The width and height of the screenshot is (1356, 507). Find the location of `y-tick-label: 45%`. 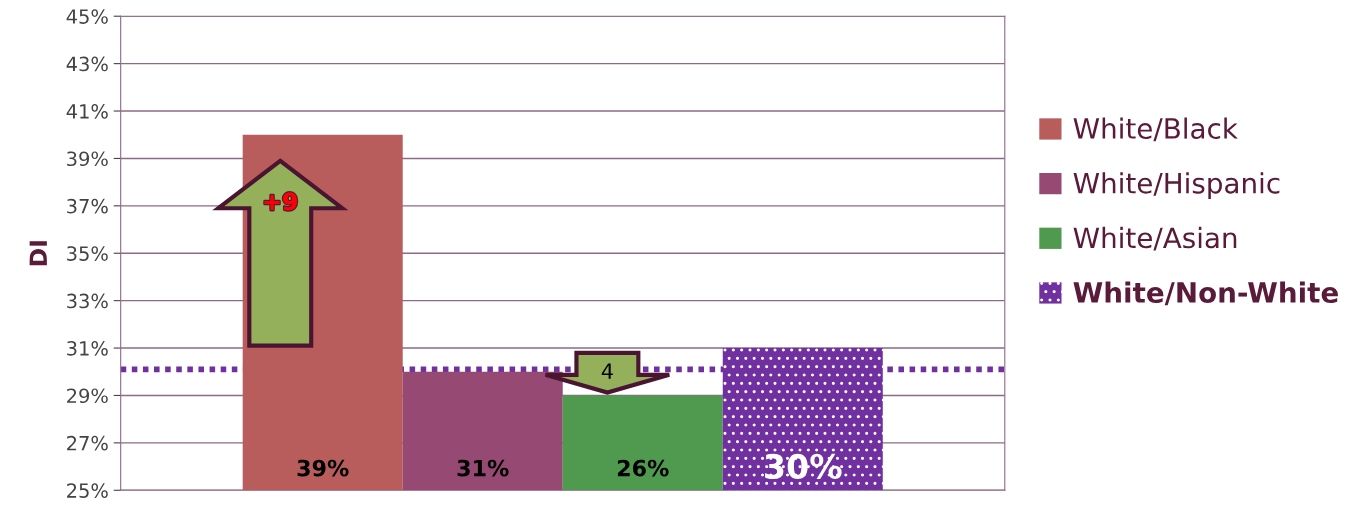

y-tick-label: 45% is located at coordinates (87, 16).